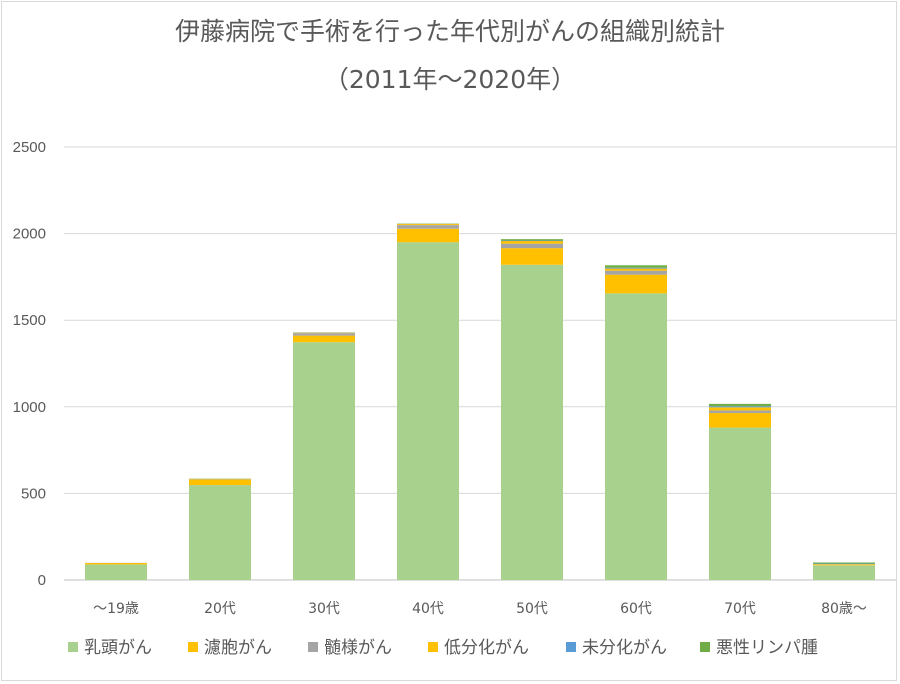 The height and width of the screenshot is (684, 900). I want to click on legend-item: 乳頭がん, so click(110, 648).